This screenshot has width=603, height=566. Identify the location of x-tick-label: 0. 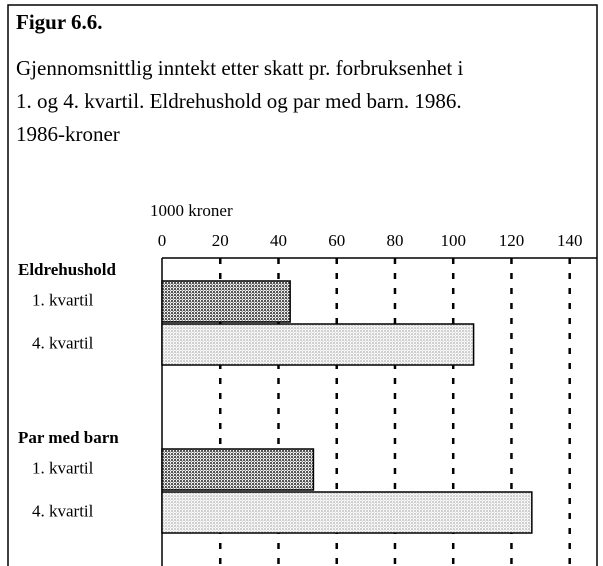
(162, 240).